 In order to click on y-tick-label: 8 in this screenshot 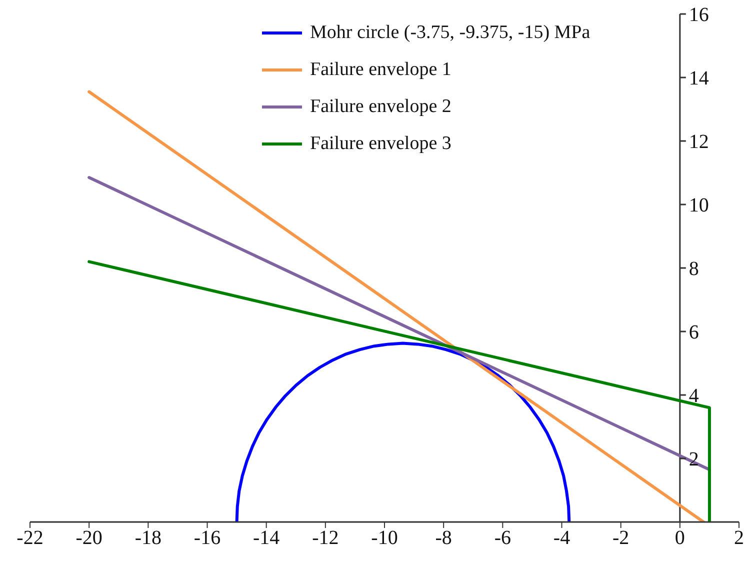, I will do `click(693, 269)`.